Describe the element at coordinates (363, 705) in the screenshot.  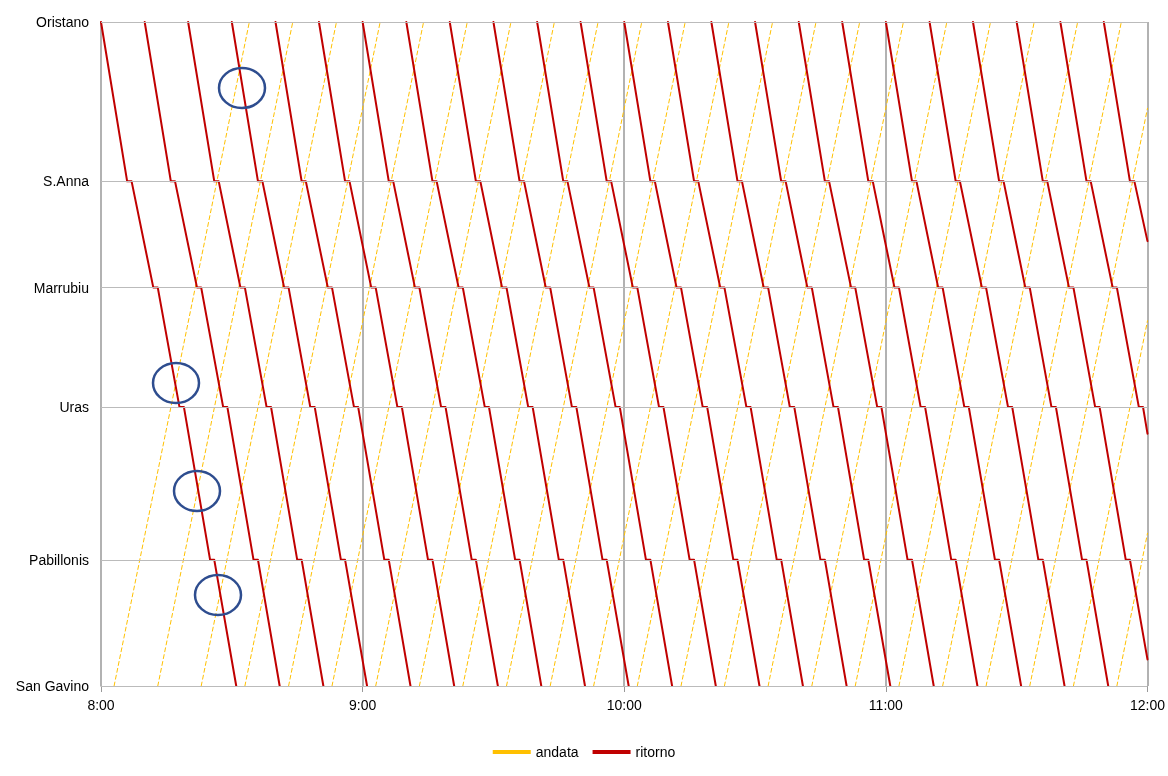
I see `x-tick-label: 9:00` at that location.